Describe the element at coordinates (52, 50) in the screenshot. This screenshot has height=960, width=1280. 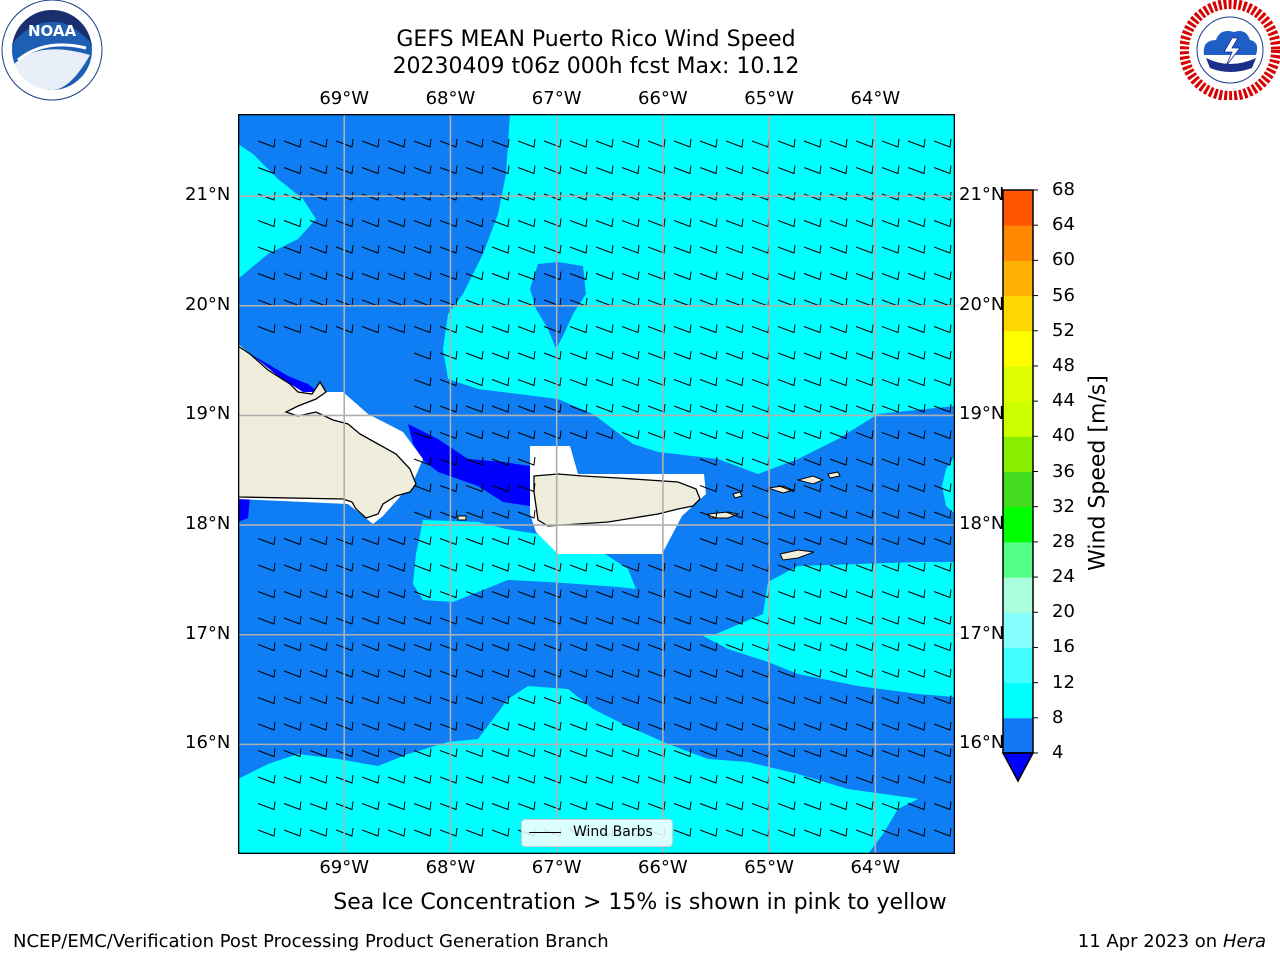
I see `noaa-logo: NOAA` at that location.